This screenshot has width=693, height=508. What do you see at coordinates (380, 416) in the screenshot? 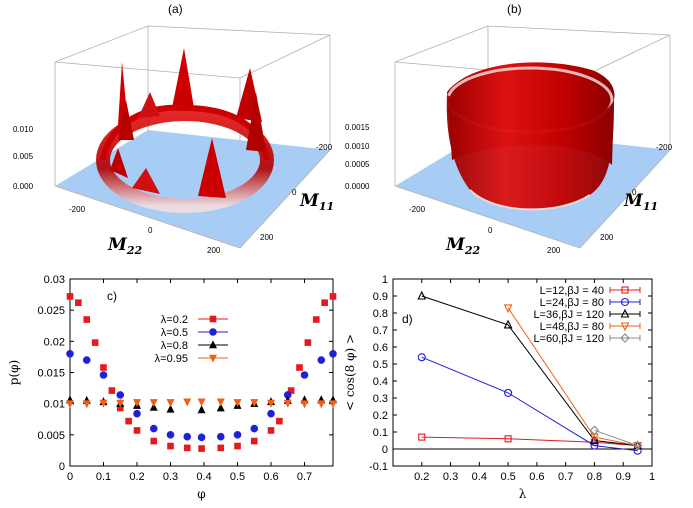
I see `y-tick-label: 0.2` at bounding box center [380, 416].